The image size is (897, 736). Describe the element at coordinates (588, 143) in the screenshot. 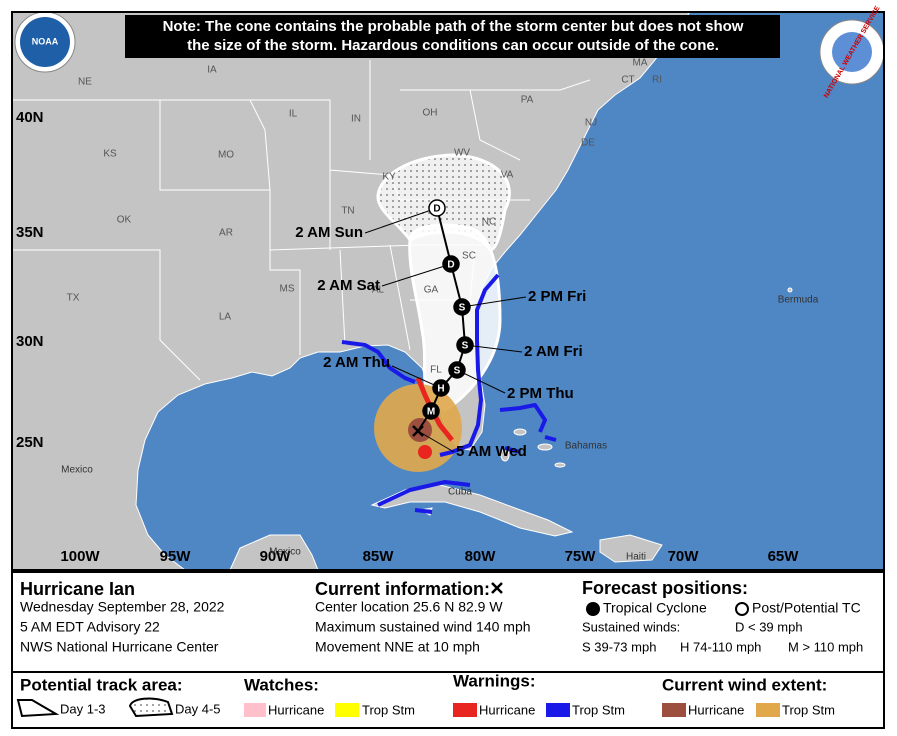

I see `region-label: DE` at that location.